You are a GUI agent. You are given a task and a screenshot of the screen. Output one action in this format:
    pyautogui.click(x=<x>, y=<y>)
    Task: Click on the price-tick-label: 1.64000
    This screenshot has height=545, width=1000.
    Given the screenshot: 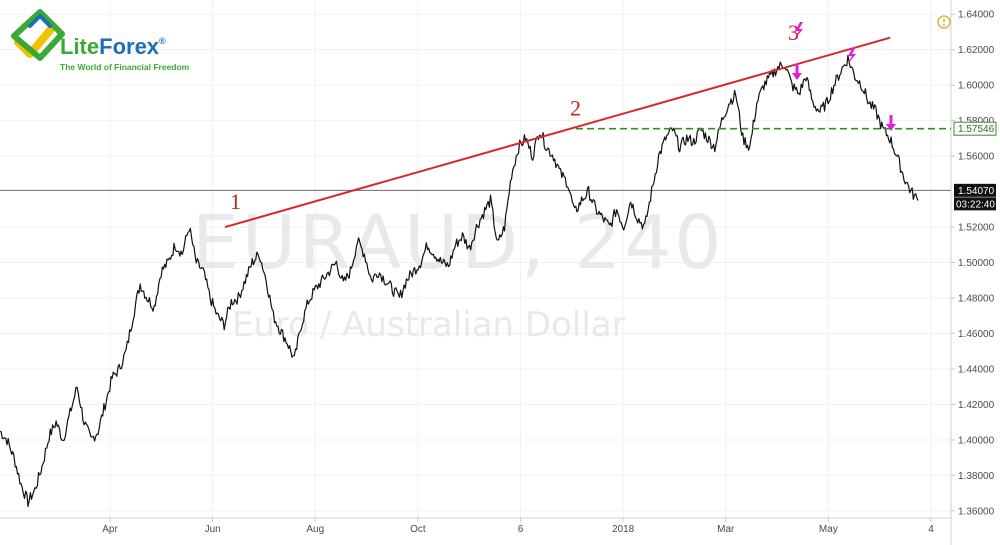 What is the action you would take?
    pyautogui.click(x=976, y=15)
    